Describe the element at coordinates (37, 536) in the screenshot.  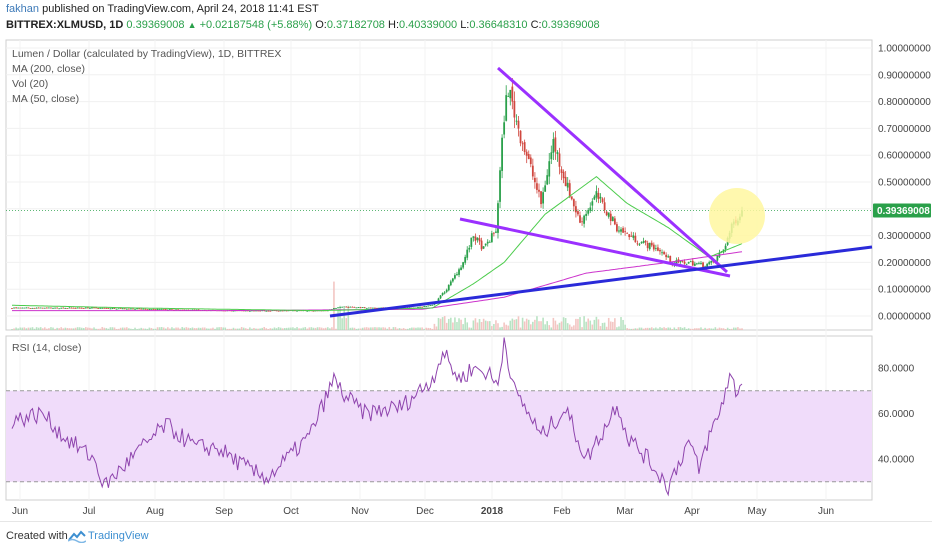
I see `created-with-label: Created with` at that location.